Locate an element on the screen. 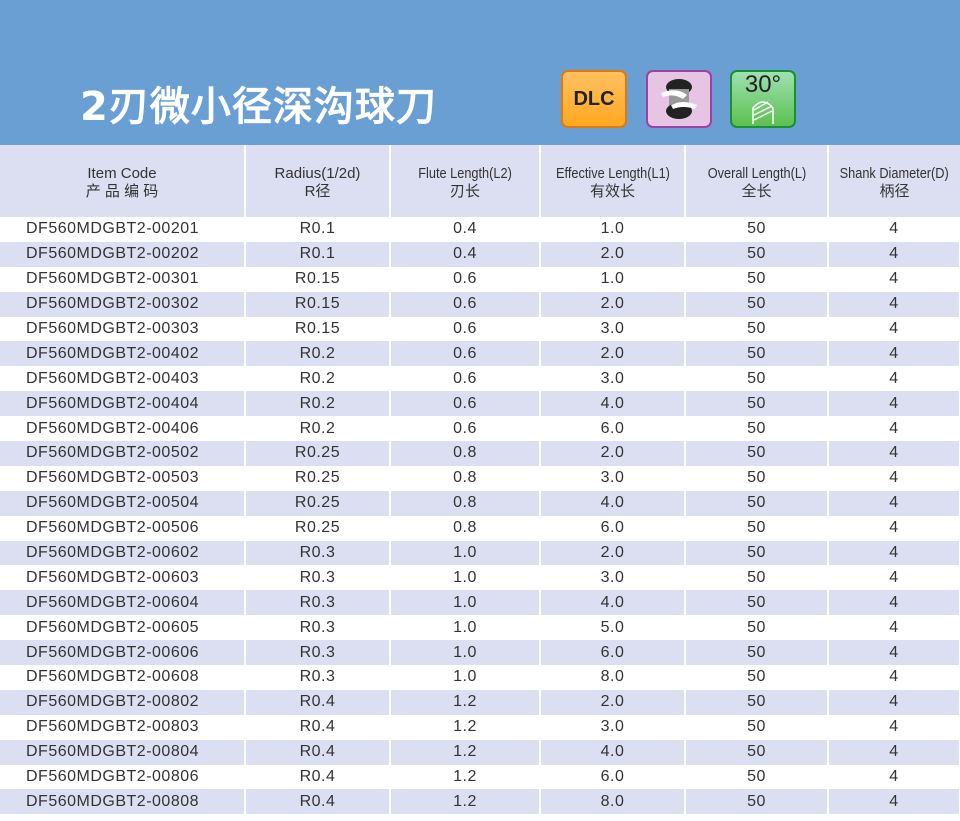 Image resolution: width=960 pixels, height=821 pixels. header-en: Flute Length(L2) is located at coordinates (465, 173).